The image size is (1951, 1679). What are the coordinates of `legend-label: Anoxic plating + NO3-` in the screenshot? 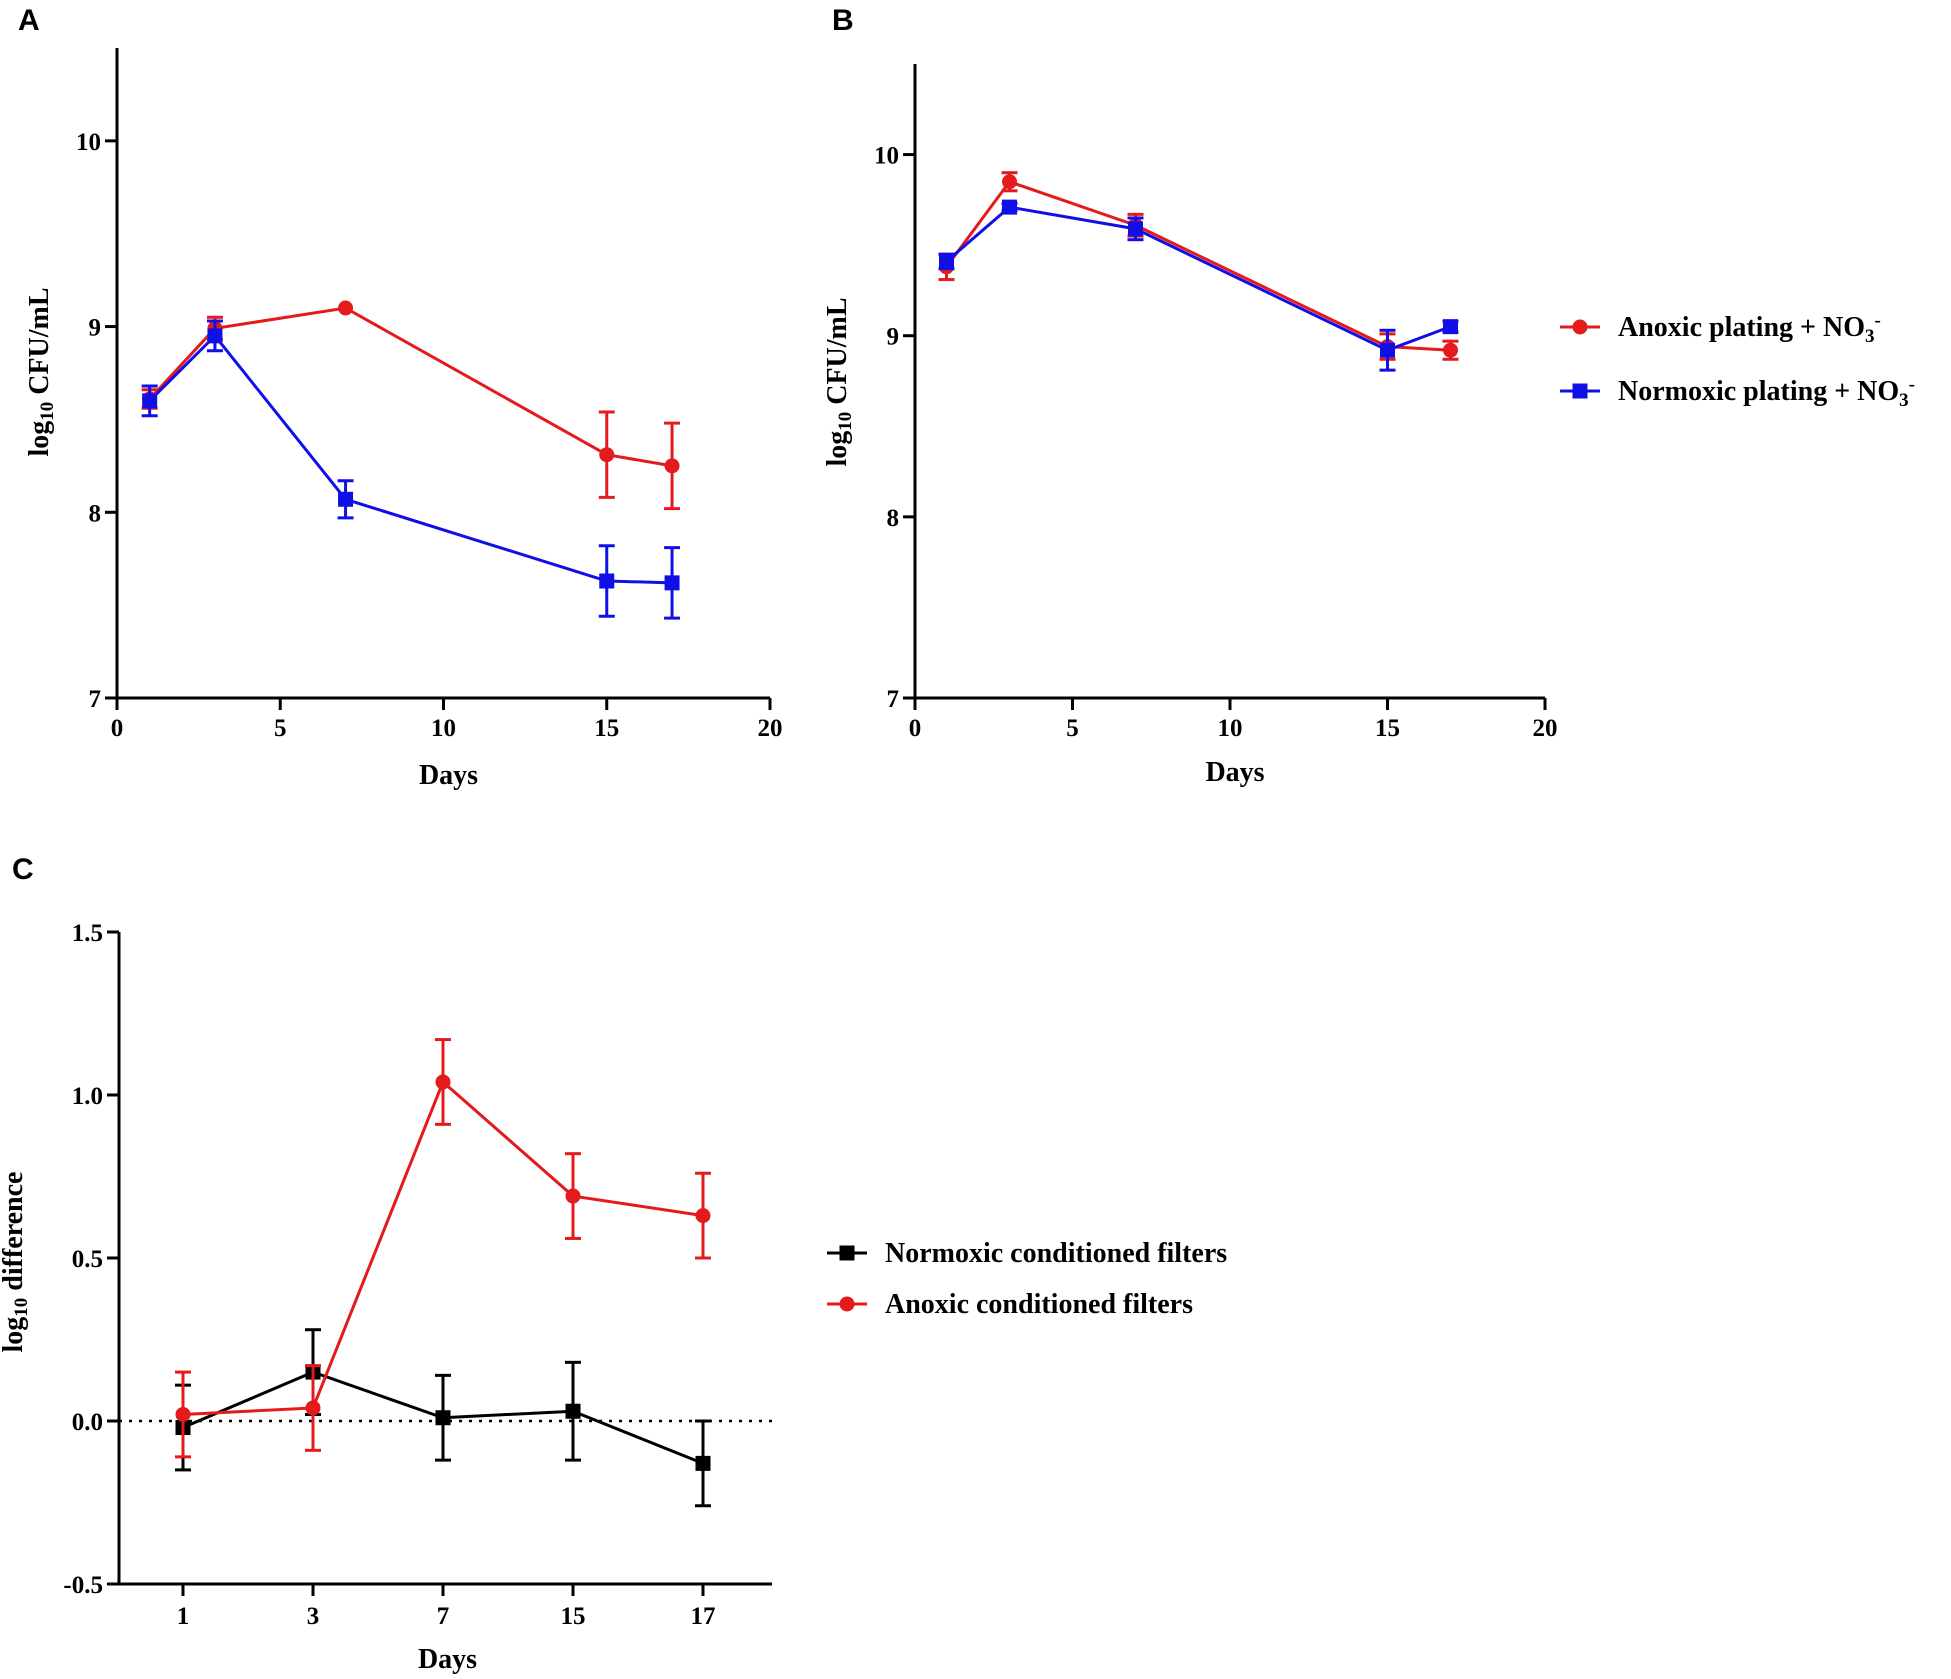 It's located at (1749, 328).